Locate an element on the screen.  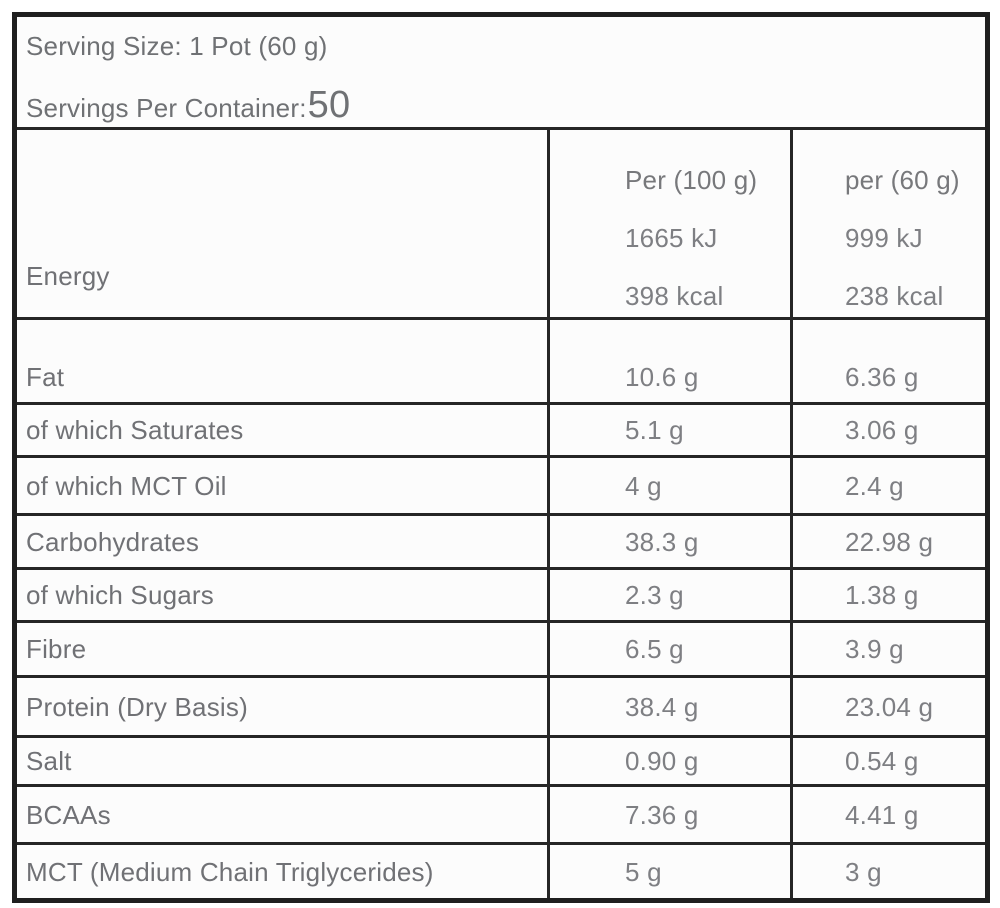
nutrient-label: of which MCT Oil is located at coordinates (126, 485).